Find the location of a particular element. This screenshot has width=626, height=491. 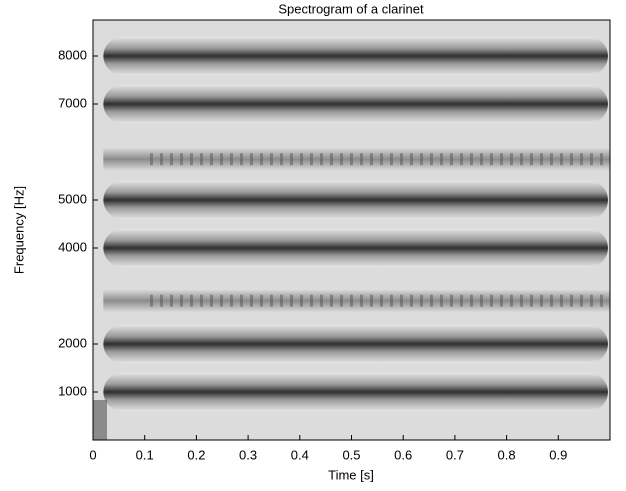

x-tick-label: 0.6 is located at coordinates (403, 454).